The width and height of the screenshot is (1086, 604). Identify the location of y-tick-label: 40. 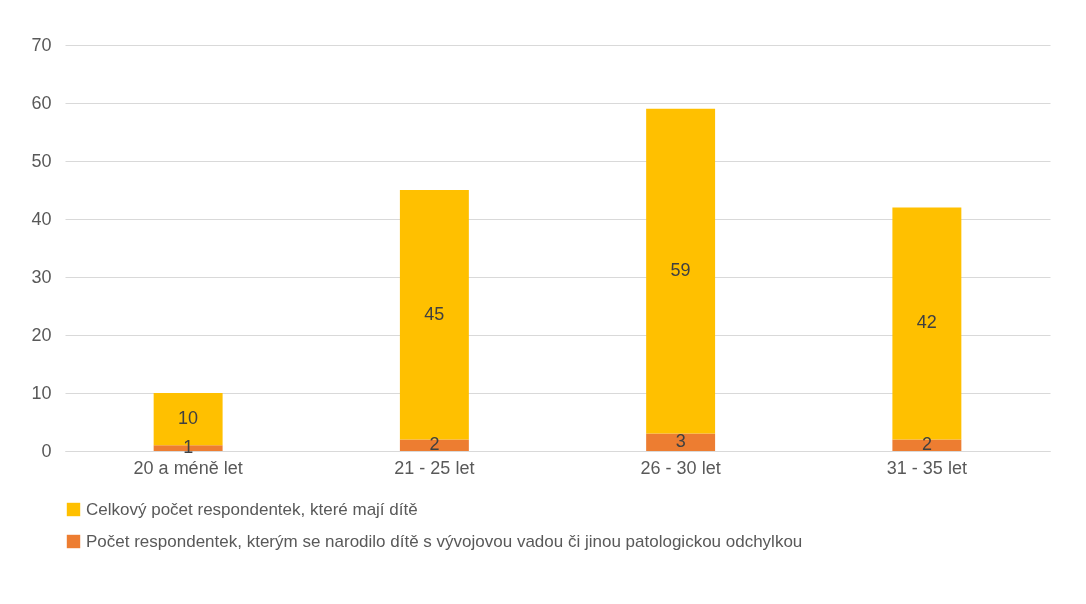
(41, 218).